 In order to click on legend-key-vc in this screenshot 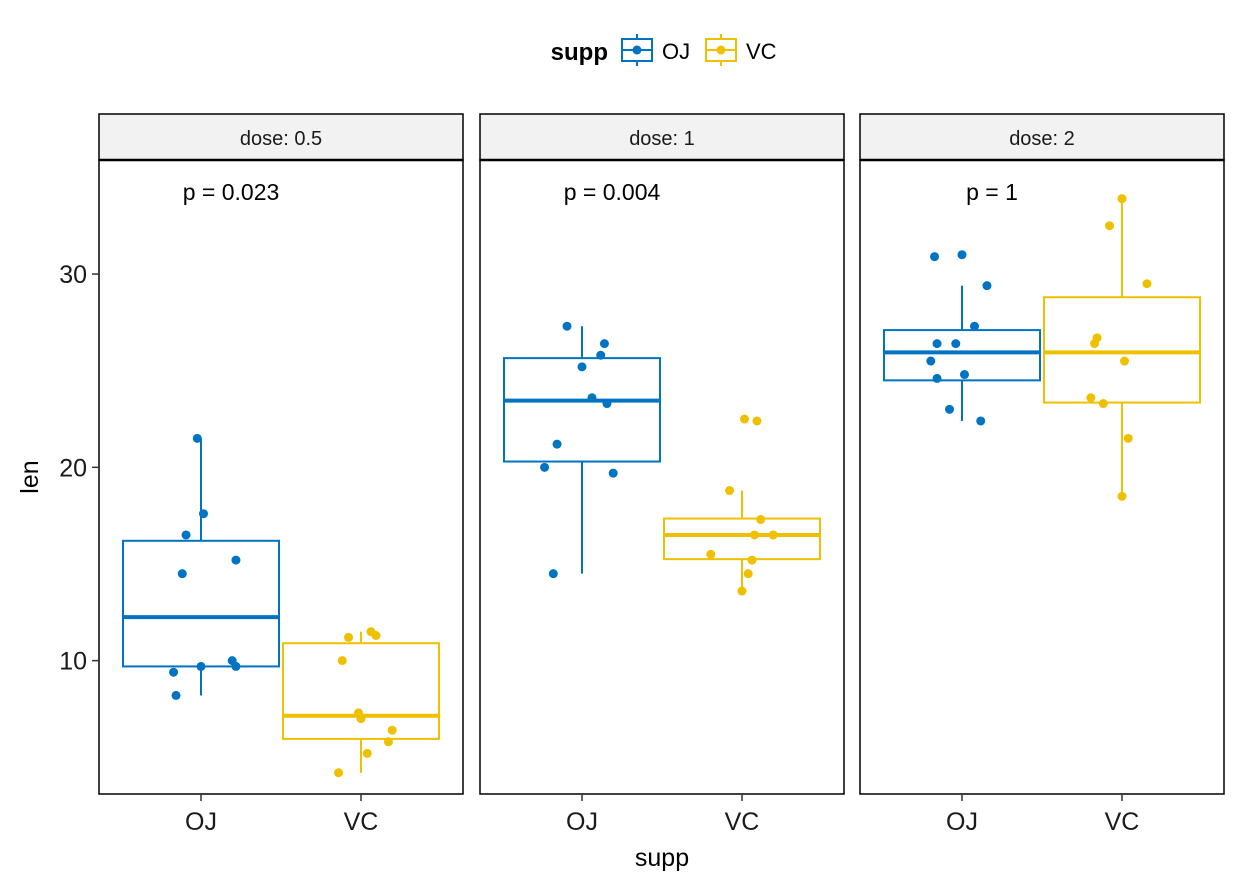, I will do `click(721, 50)`.